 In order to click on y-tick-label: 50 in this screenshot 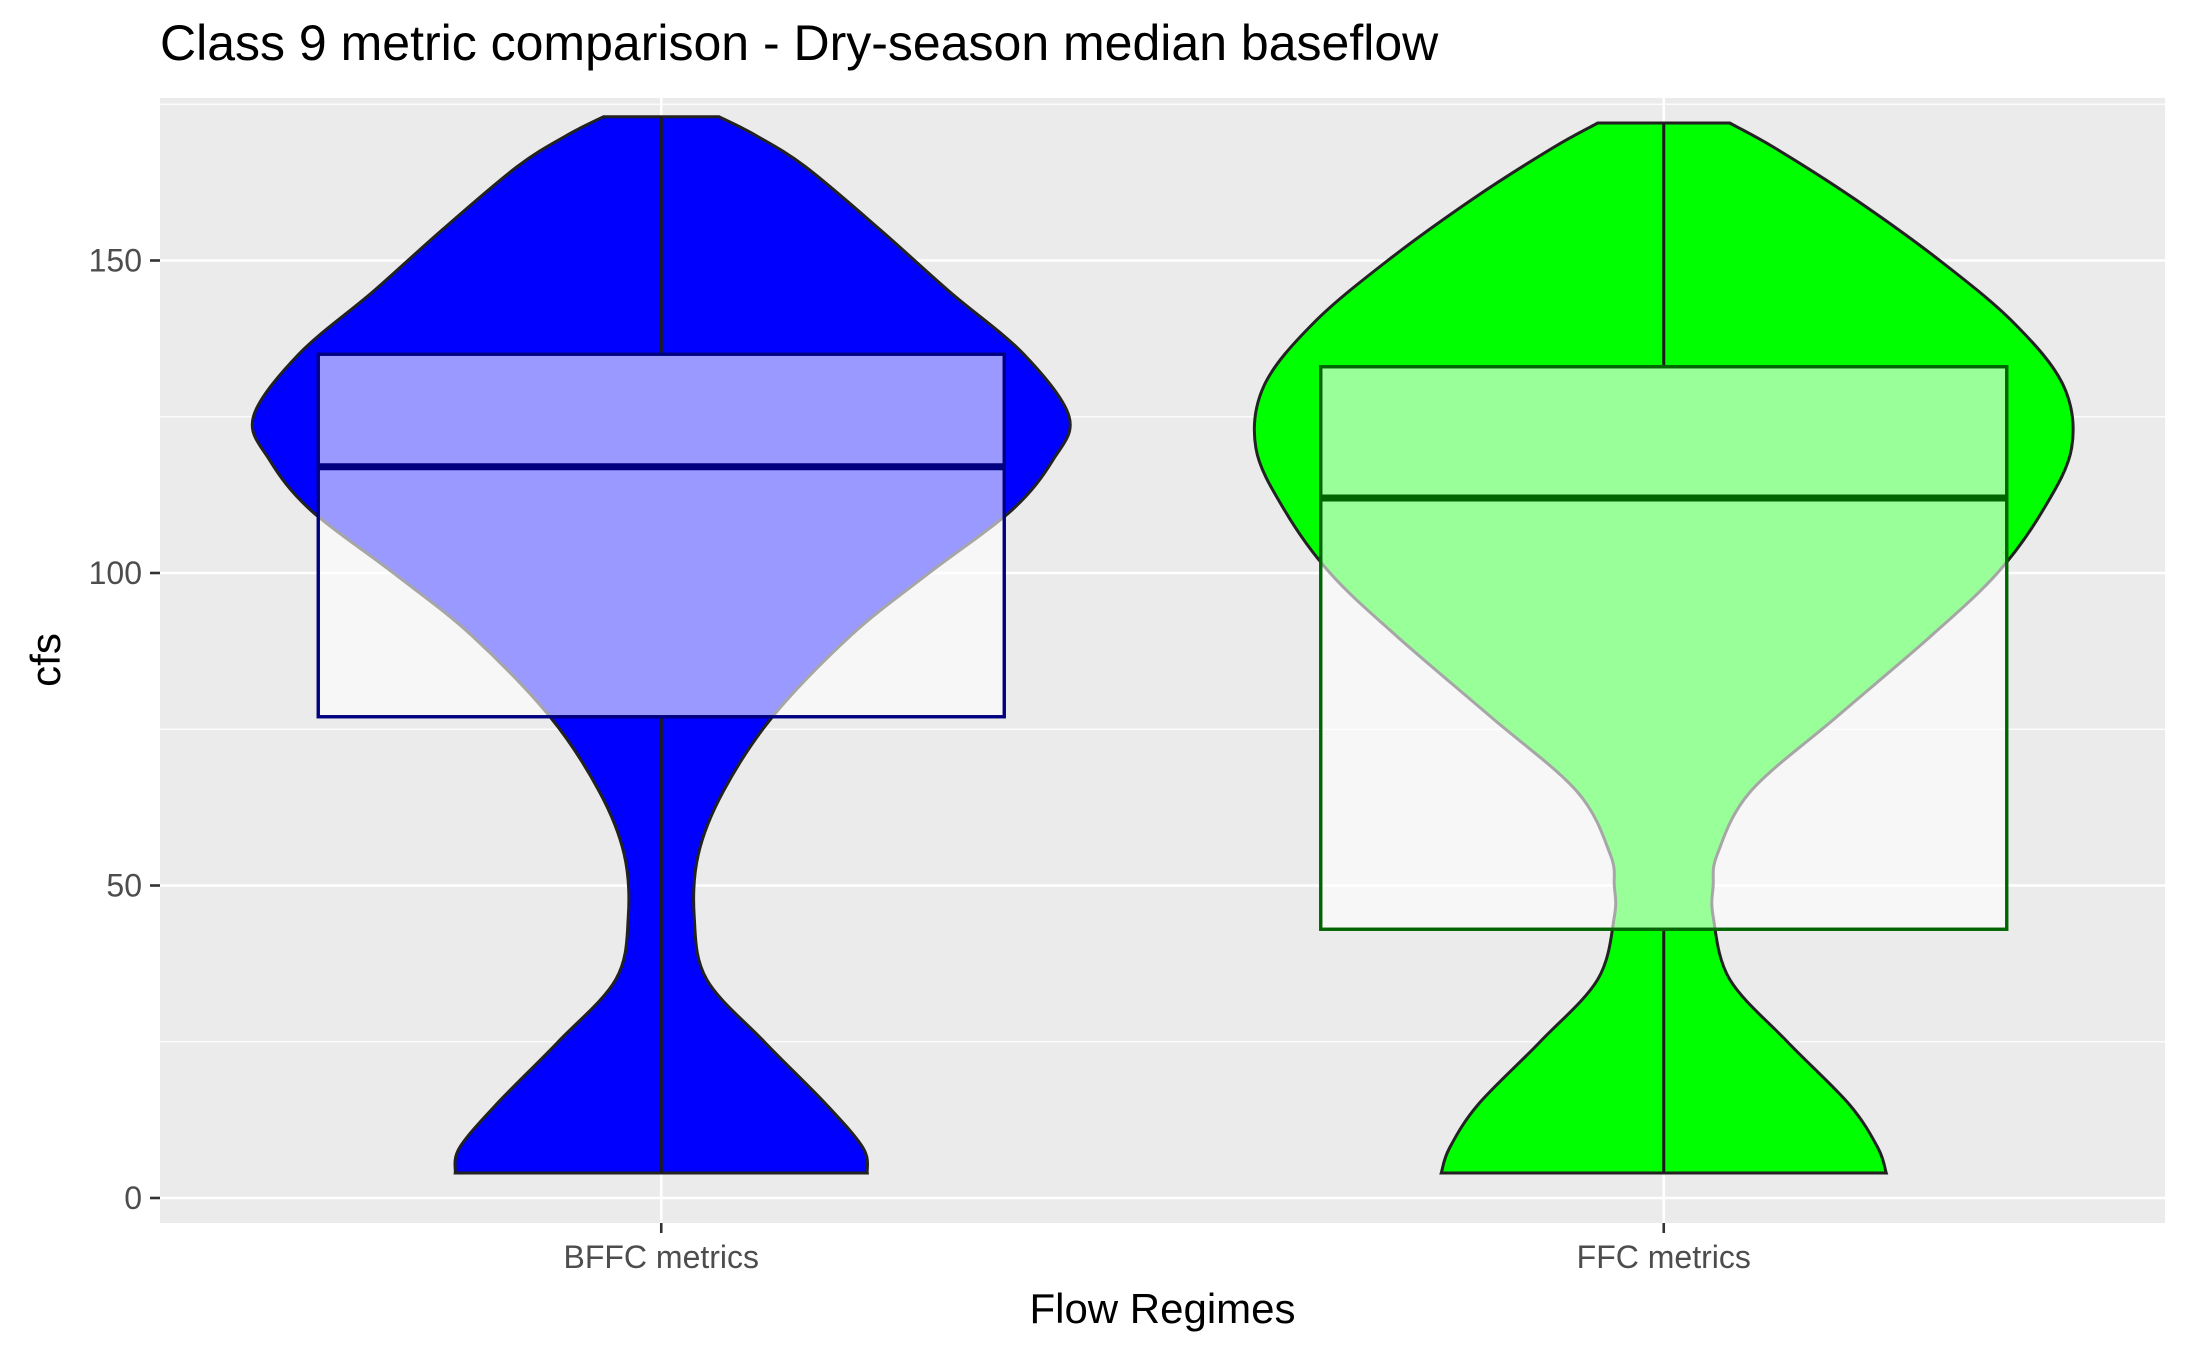, I will do `click(124, 886)`.